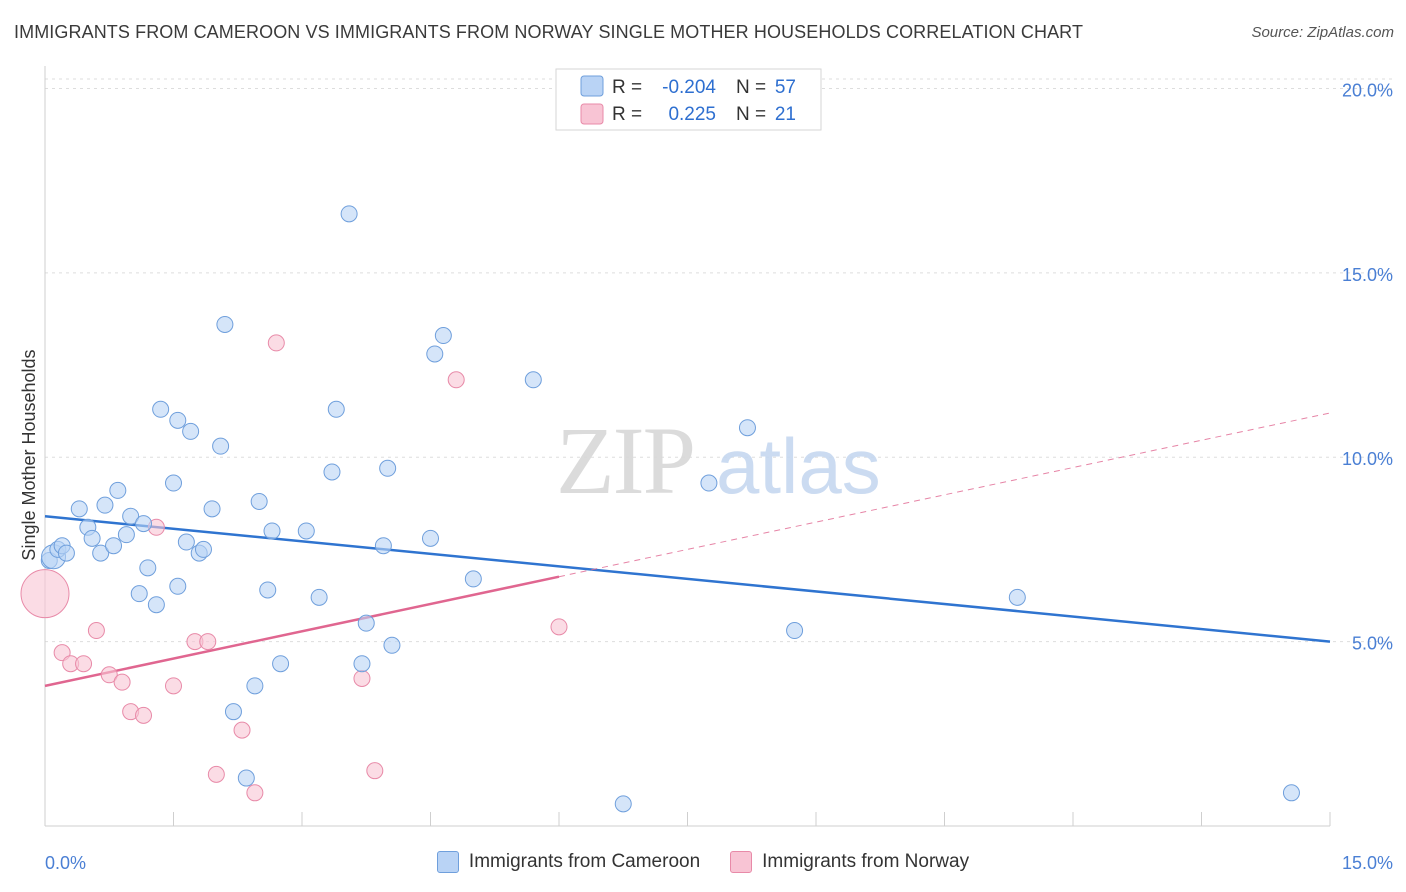 The height and width of the screenshot is (892, 1406). I want to click on legend-item-norway: Immigrants from Norway, so click(849, 862).